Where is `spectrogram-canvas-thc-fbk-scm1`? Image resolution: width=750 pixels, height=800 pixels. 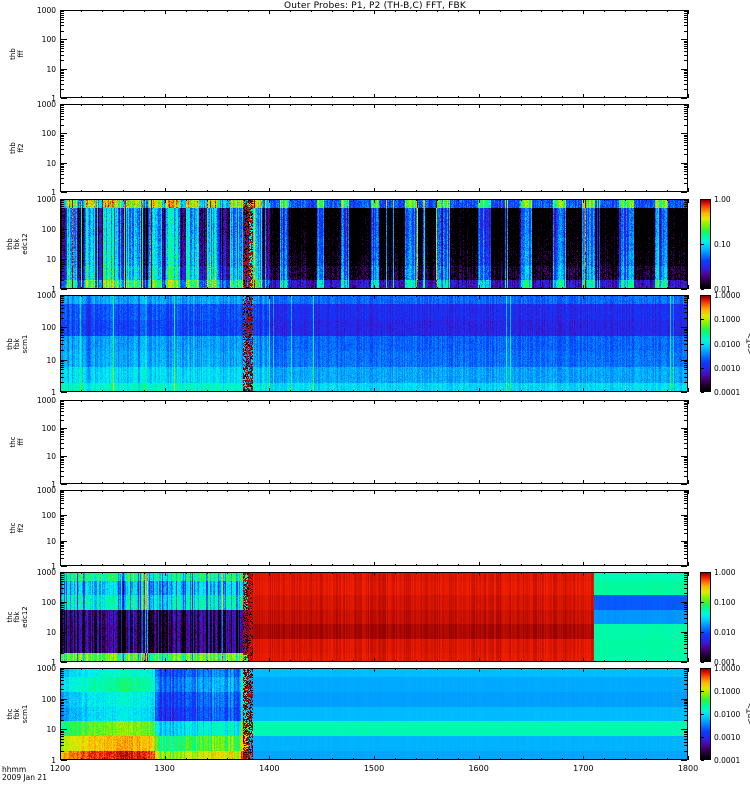
spectrogram-canvas-thc-fbk-scm1 is located at coordinates (374, 714).